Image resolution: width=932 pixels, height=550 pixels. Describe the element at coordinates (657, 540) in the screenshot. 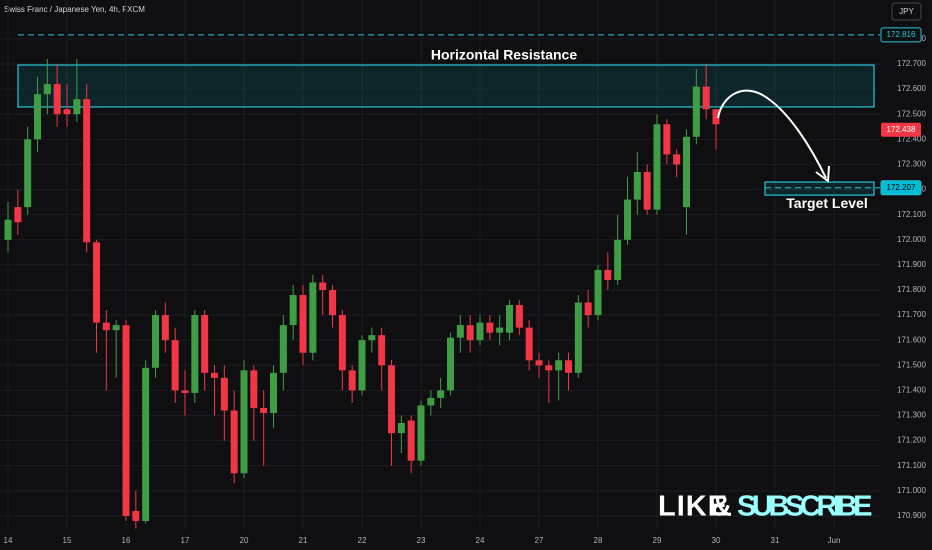

I see `x-tick-label: 29` at that location.